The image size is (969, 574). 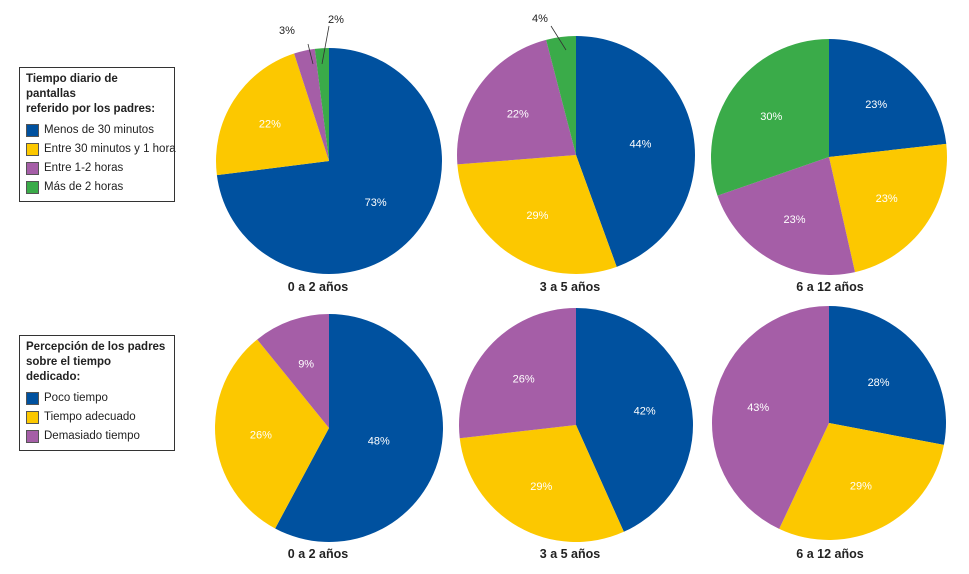 What do you see at coordinates (97, 398) in the screenshot?
I see `legend-item: Poco tiempo` at bounding box center [97, 398].